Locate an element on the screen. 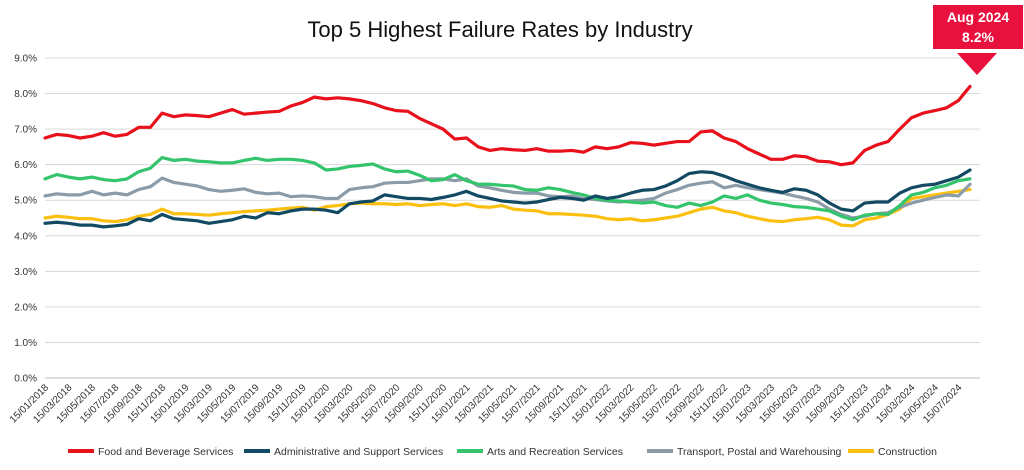 This screenshot has height=470, width=1024. y-tick-label: 3.0% is located at coordinates (25, 272).